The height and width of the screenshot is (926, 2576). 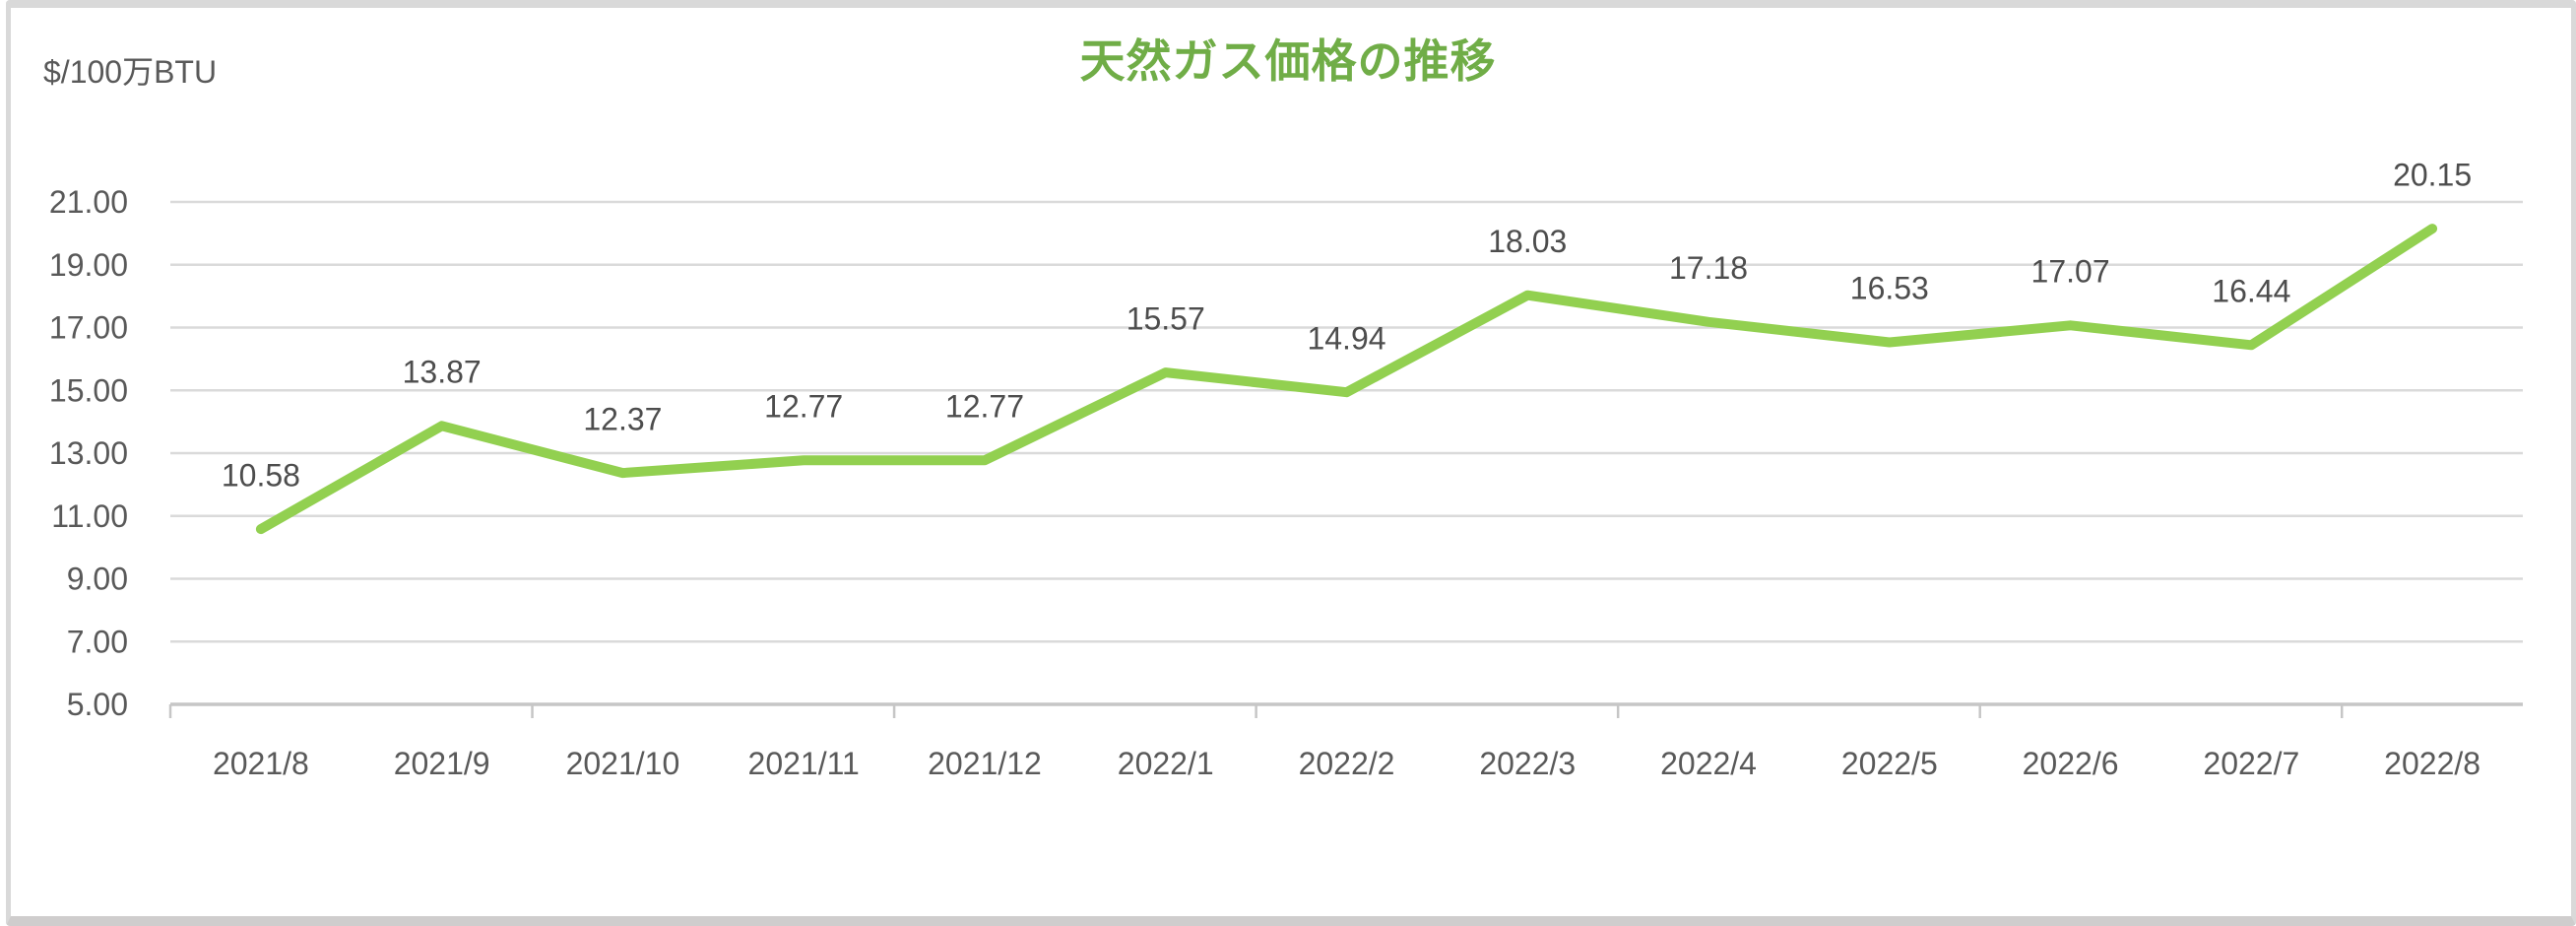 I want to click on x-axis-label: 2021/9, so click(x=442, y=764).